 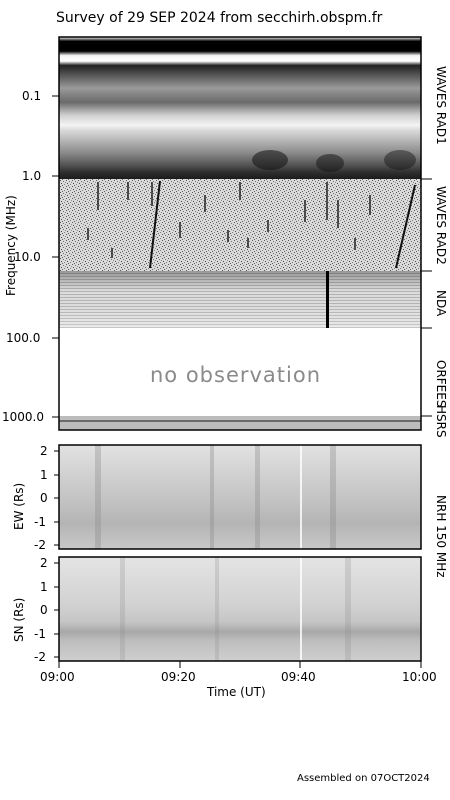 What do you see at coordinates (40, 634) in the screenshot?
I see `sn-tick-label: -1` at bounding box center [40, 634].